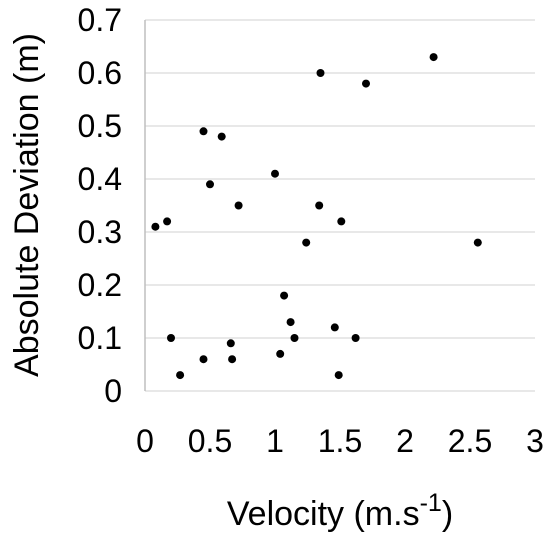  Describe the element at coordinates (100, 126) in the screenshot. I see `y-tick-label: 0.5` at that location.